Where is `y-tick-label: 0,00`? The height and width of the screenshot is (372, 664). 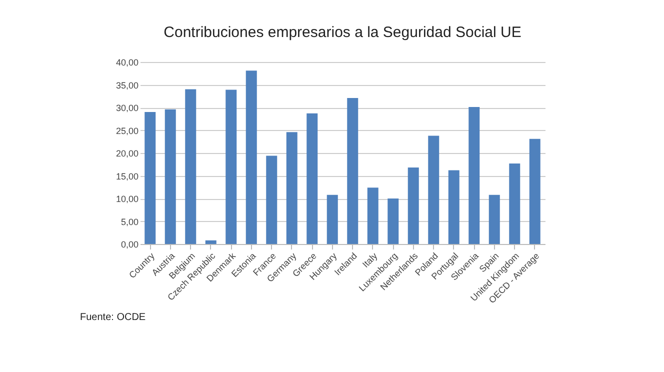 y-tick-label: 0,00 is located at coordinates (129, 245).